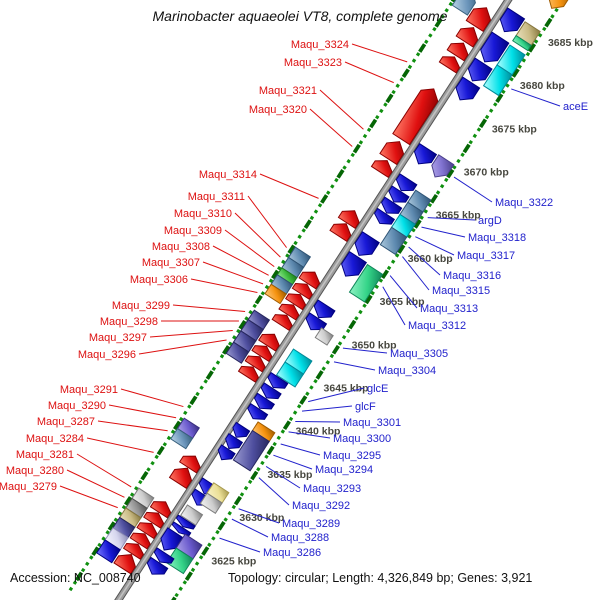  What do you see at coordinates (45, 455) in the screenshot?
I see `gene-label: Maqu_3281` at bounding box center [45, 455].